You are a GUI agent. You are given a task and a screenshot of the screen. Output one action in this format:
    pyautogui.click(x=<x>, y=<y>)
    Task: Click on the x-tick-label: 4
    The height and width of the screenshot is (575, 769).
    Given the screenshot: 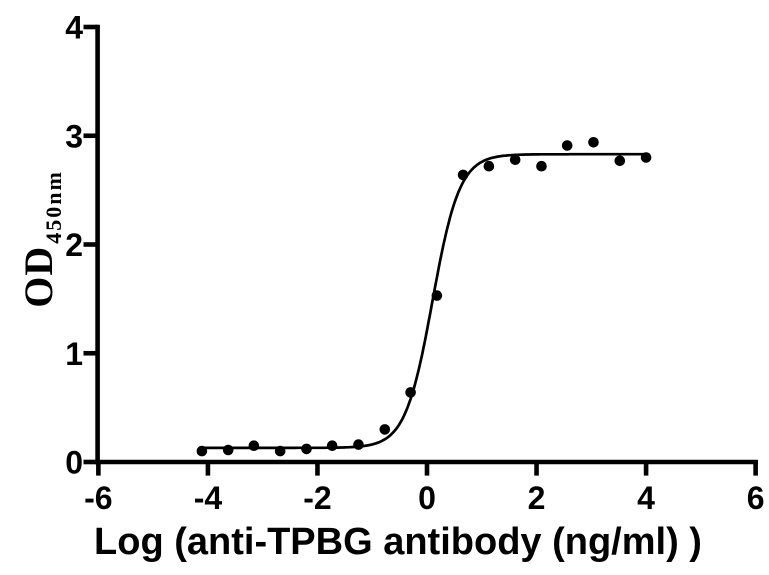 What is the action you would take?
    pyautogui.click(x=646, y=498)
    